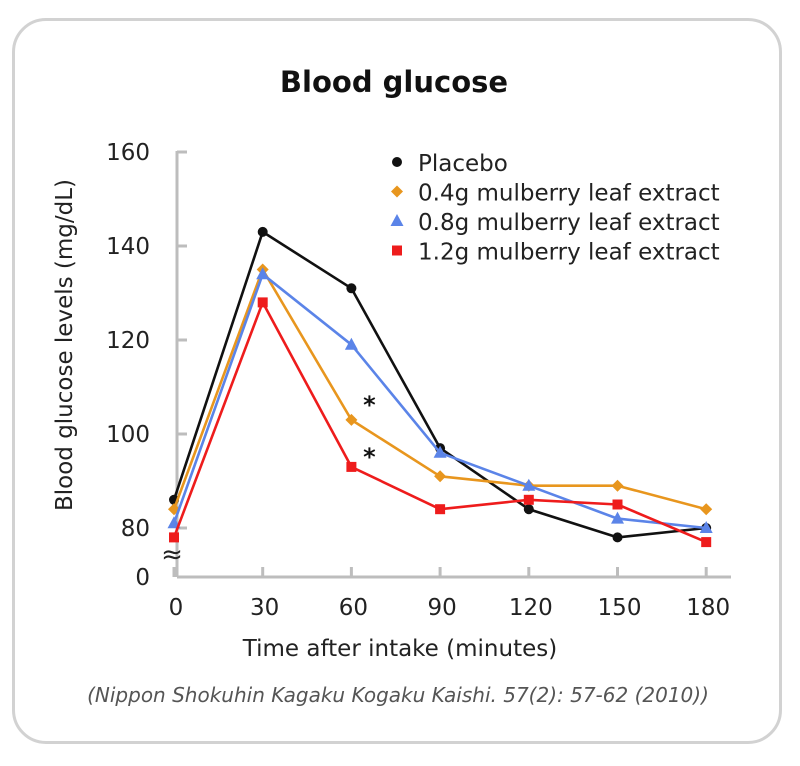 The height and width of the screenshot is (766, 800). What do you see at coordinates (708, 608) in the screenshot?
I see `x-tick-label: 180` at bounding box center [708, 608].